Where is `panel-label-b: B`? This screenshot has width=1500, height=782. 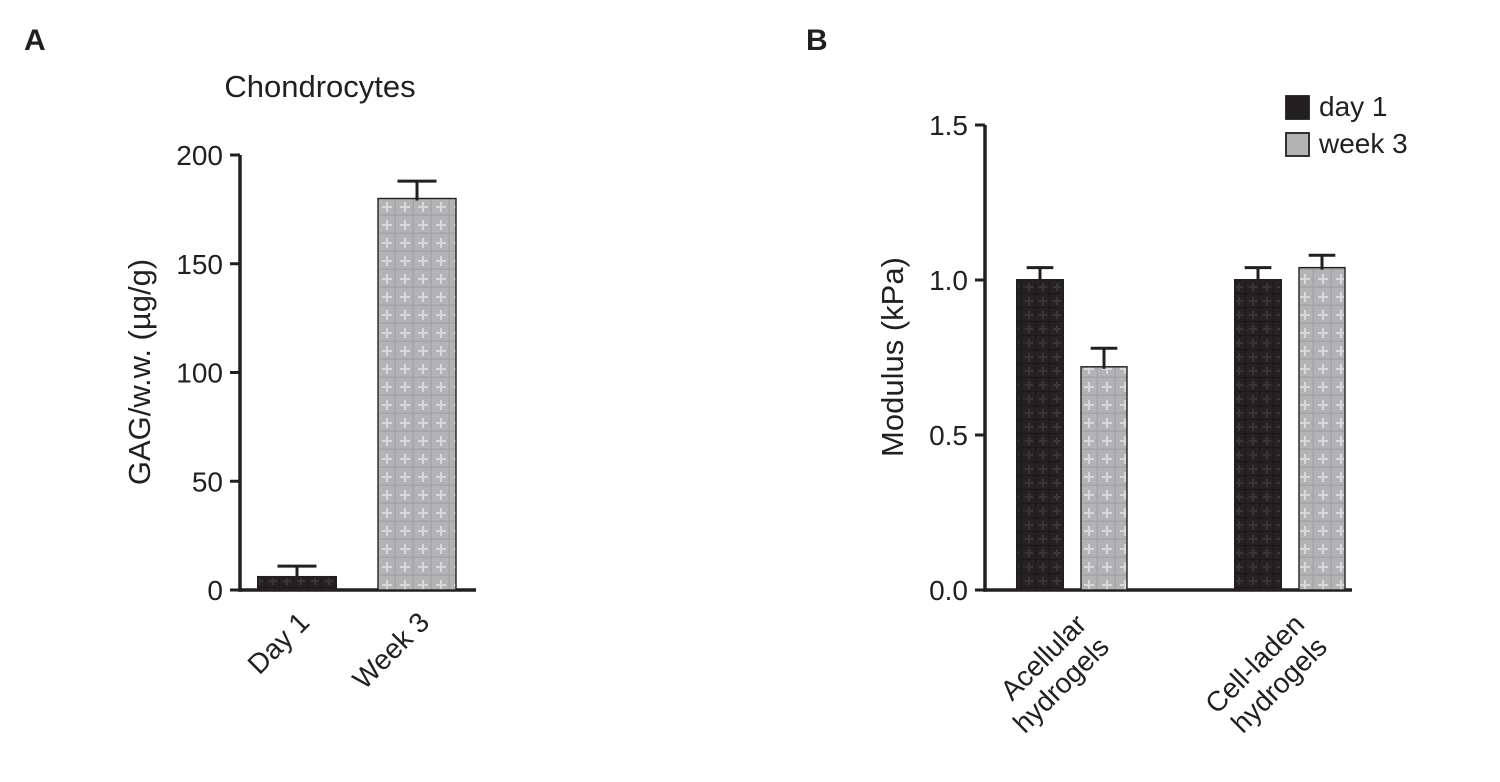 panel-label-b: B is located at coordinates (817, 40).